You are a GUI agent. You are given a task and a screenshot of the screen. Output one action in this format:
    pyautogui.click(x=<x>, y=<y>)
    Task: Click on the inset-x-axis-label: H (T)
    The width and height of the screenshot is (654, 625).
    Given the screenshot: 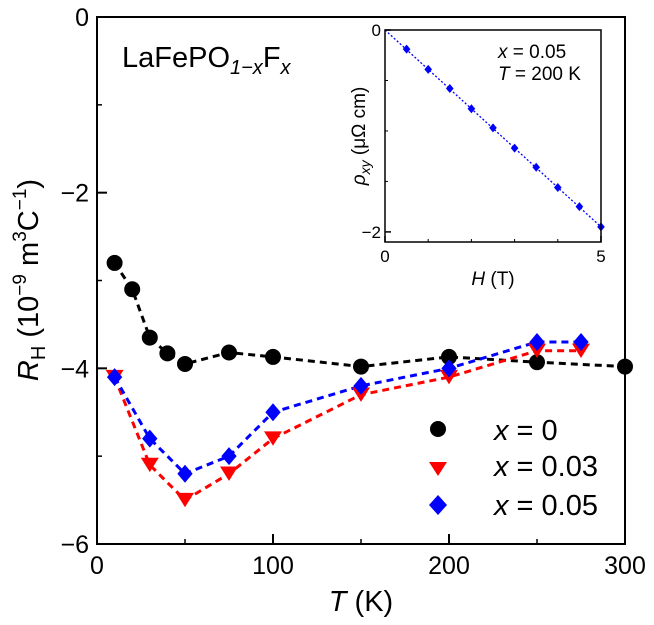 What is the action you would take?
    pyautogui.click(x=492, y=279)
    